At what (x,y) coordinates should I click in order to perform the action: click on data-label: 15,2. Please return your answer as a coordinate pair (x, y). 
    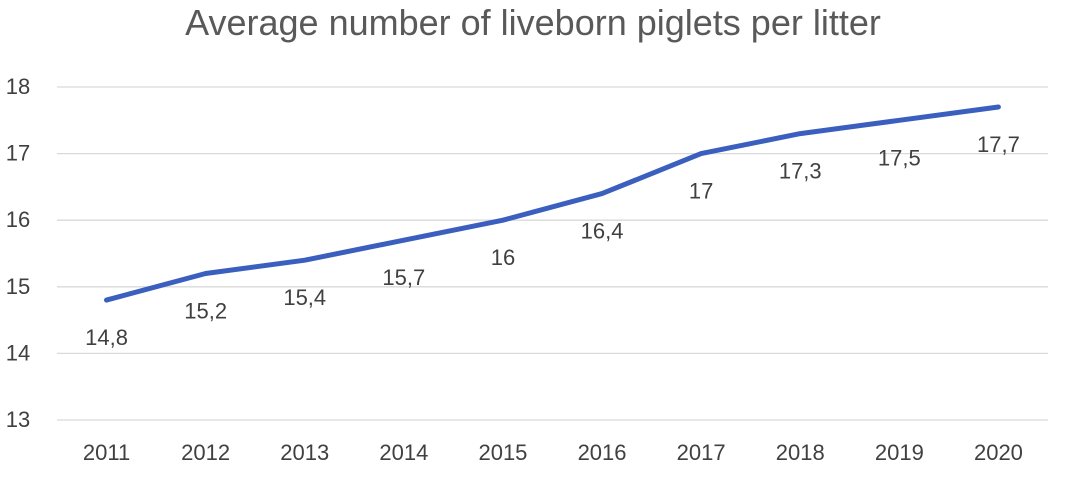
    Looking at the image, I should click on (205, 310).